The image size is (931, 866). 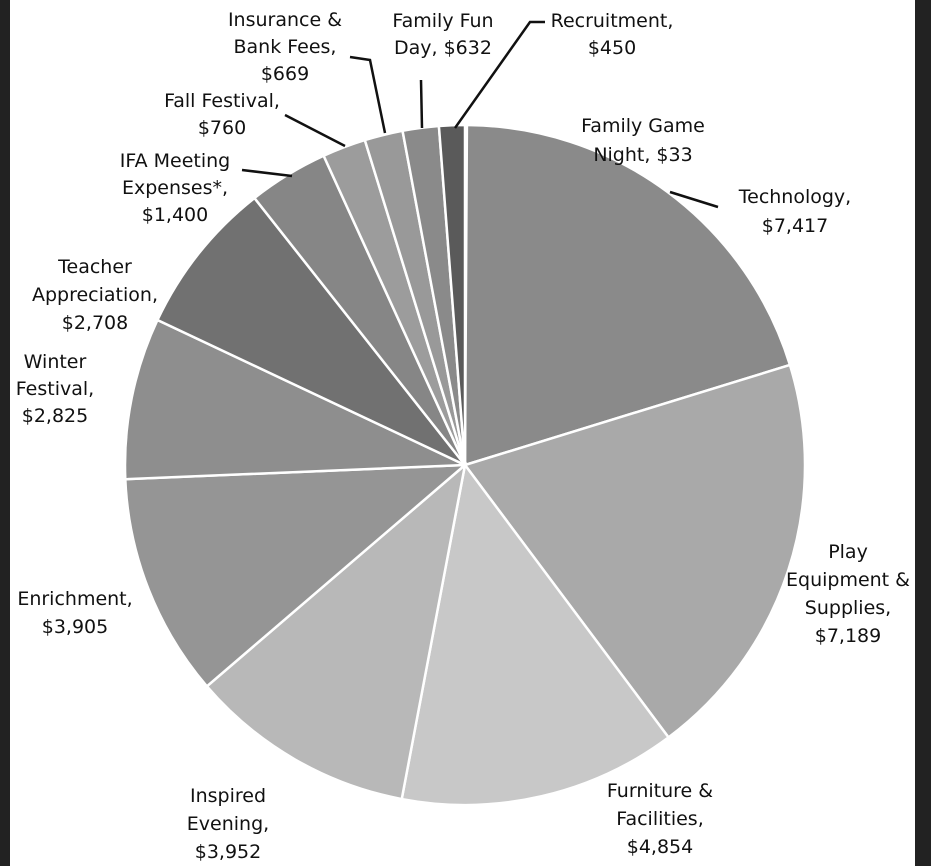 What do you see at coordinates (442, 21) in the screenshot?
I see `slice-label-line: Family Fun` at bounding box center [442, 21].